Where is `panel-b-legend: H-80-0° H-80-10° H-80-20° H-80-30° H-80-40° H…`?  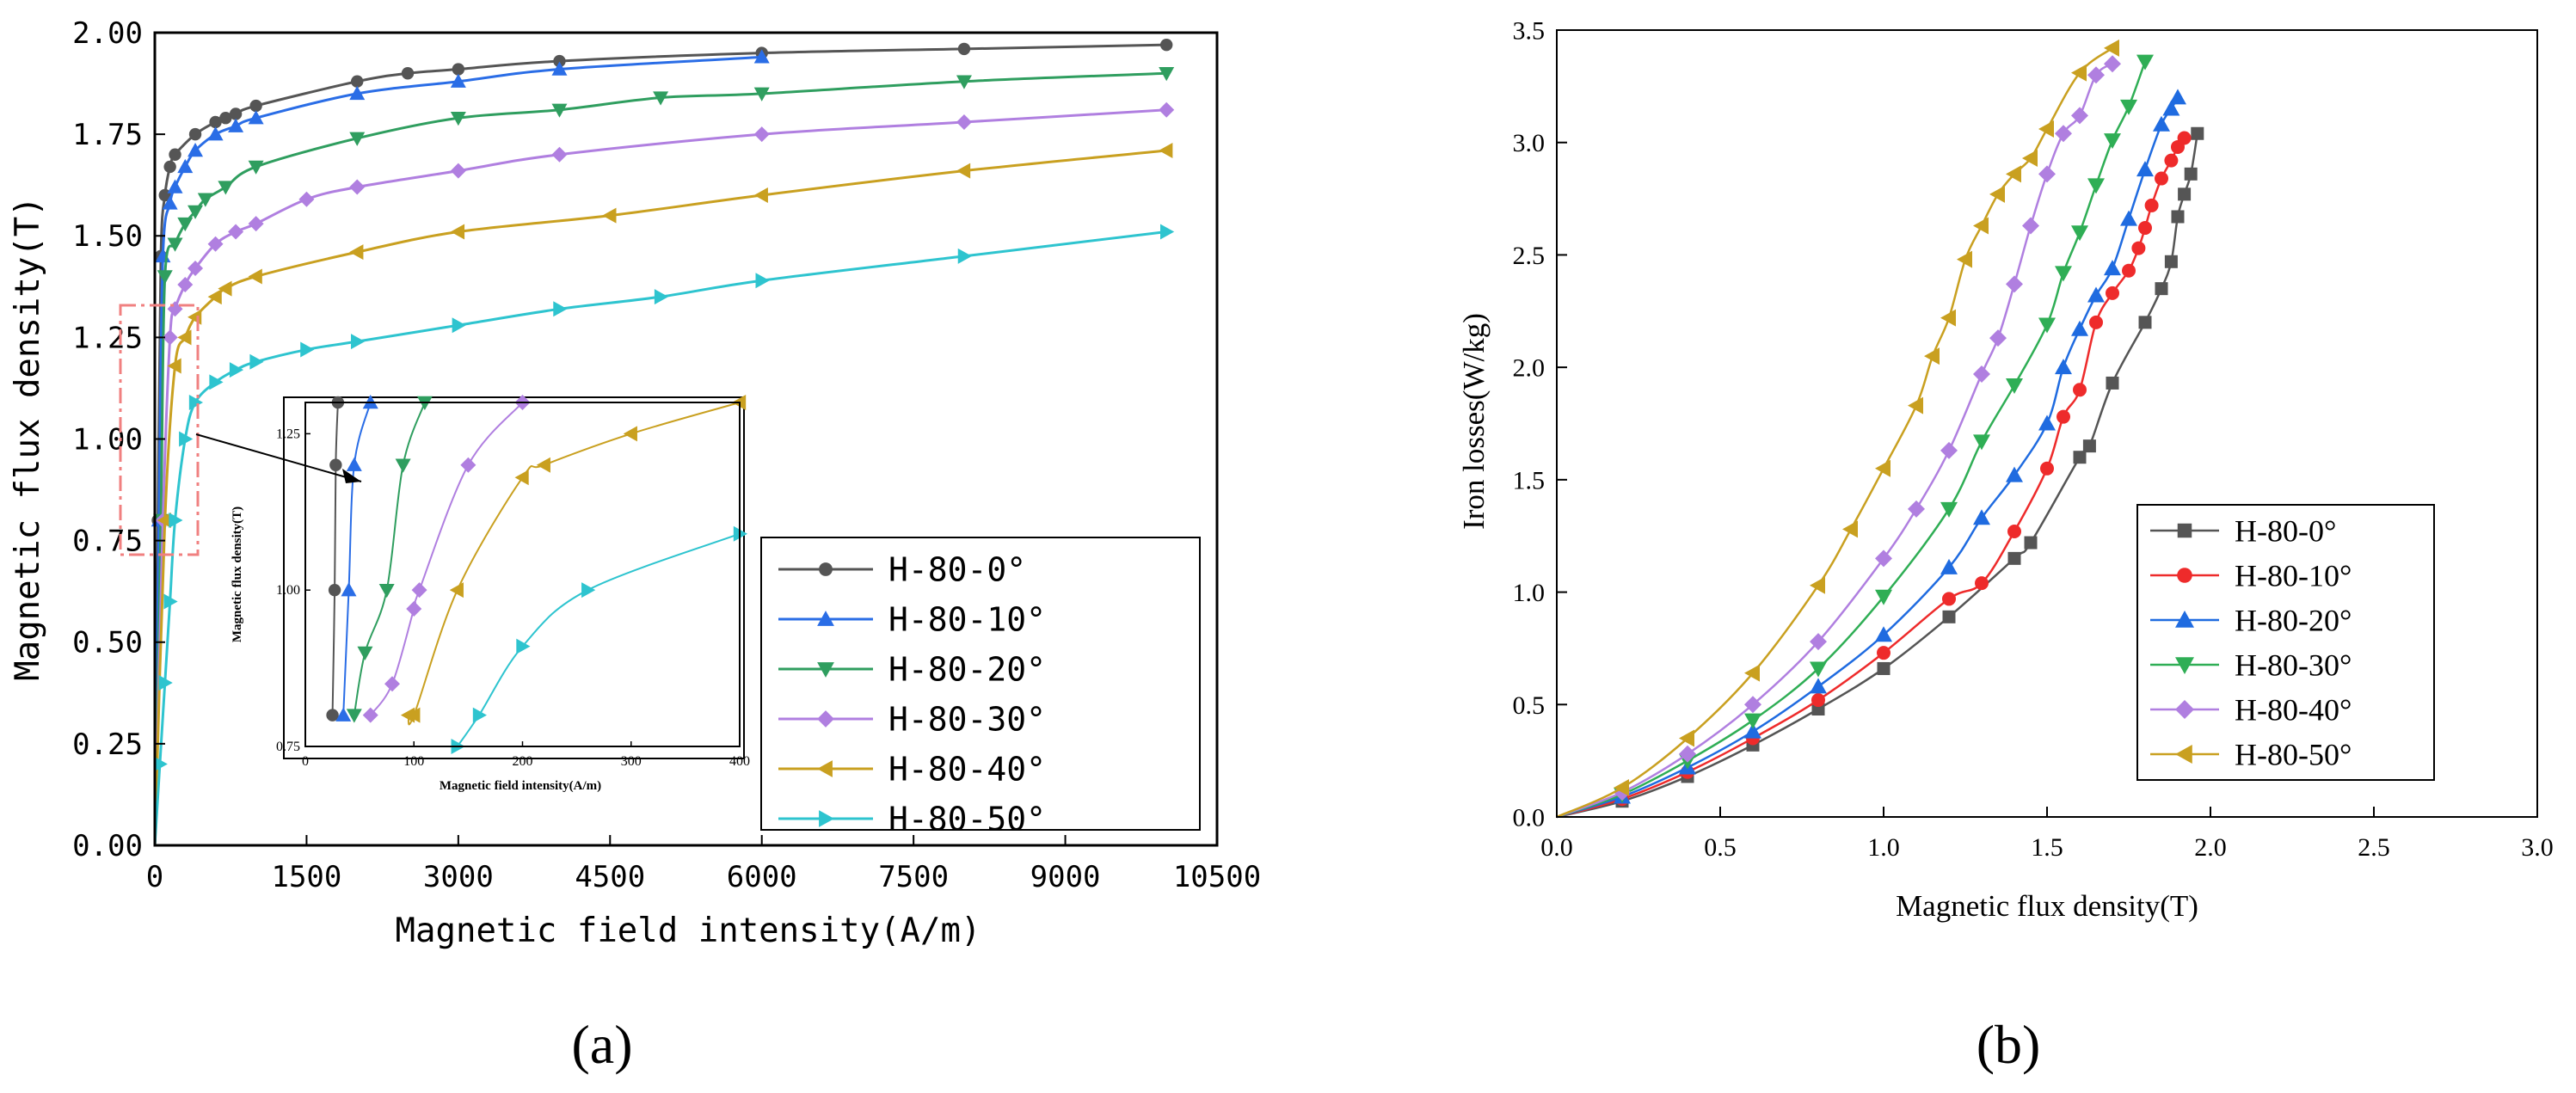
panel-b-legend: H-80-0° H-80-10° H-80-20° H-80-30° H-80-40° H… is located at coordinates (2285, 642).